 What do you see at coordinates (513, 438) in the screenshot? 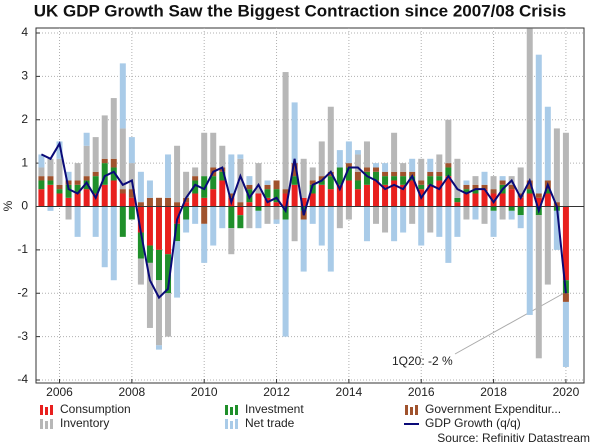
I see `source: Source: Refinitiv Datastream` at bounding box center [513, 438].